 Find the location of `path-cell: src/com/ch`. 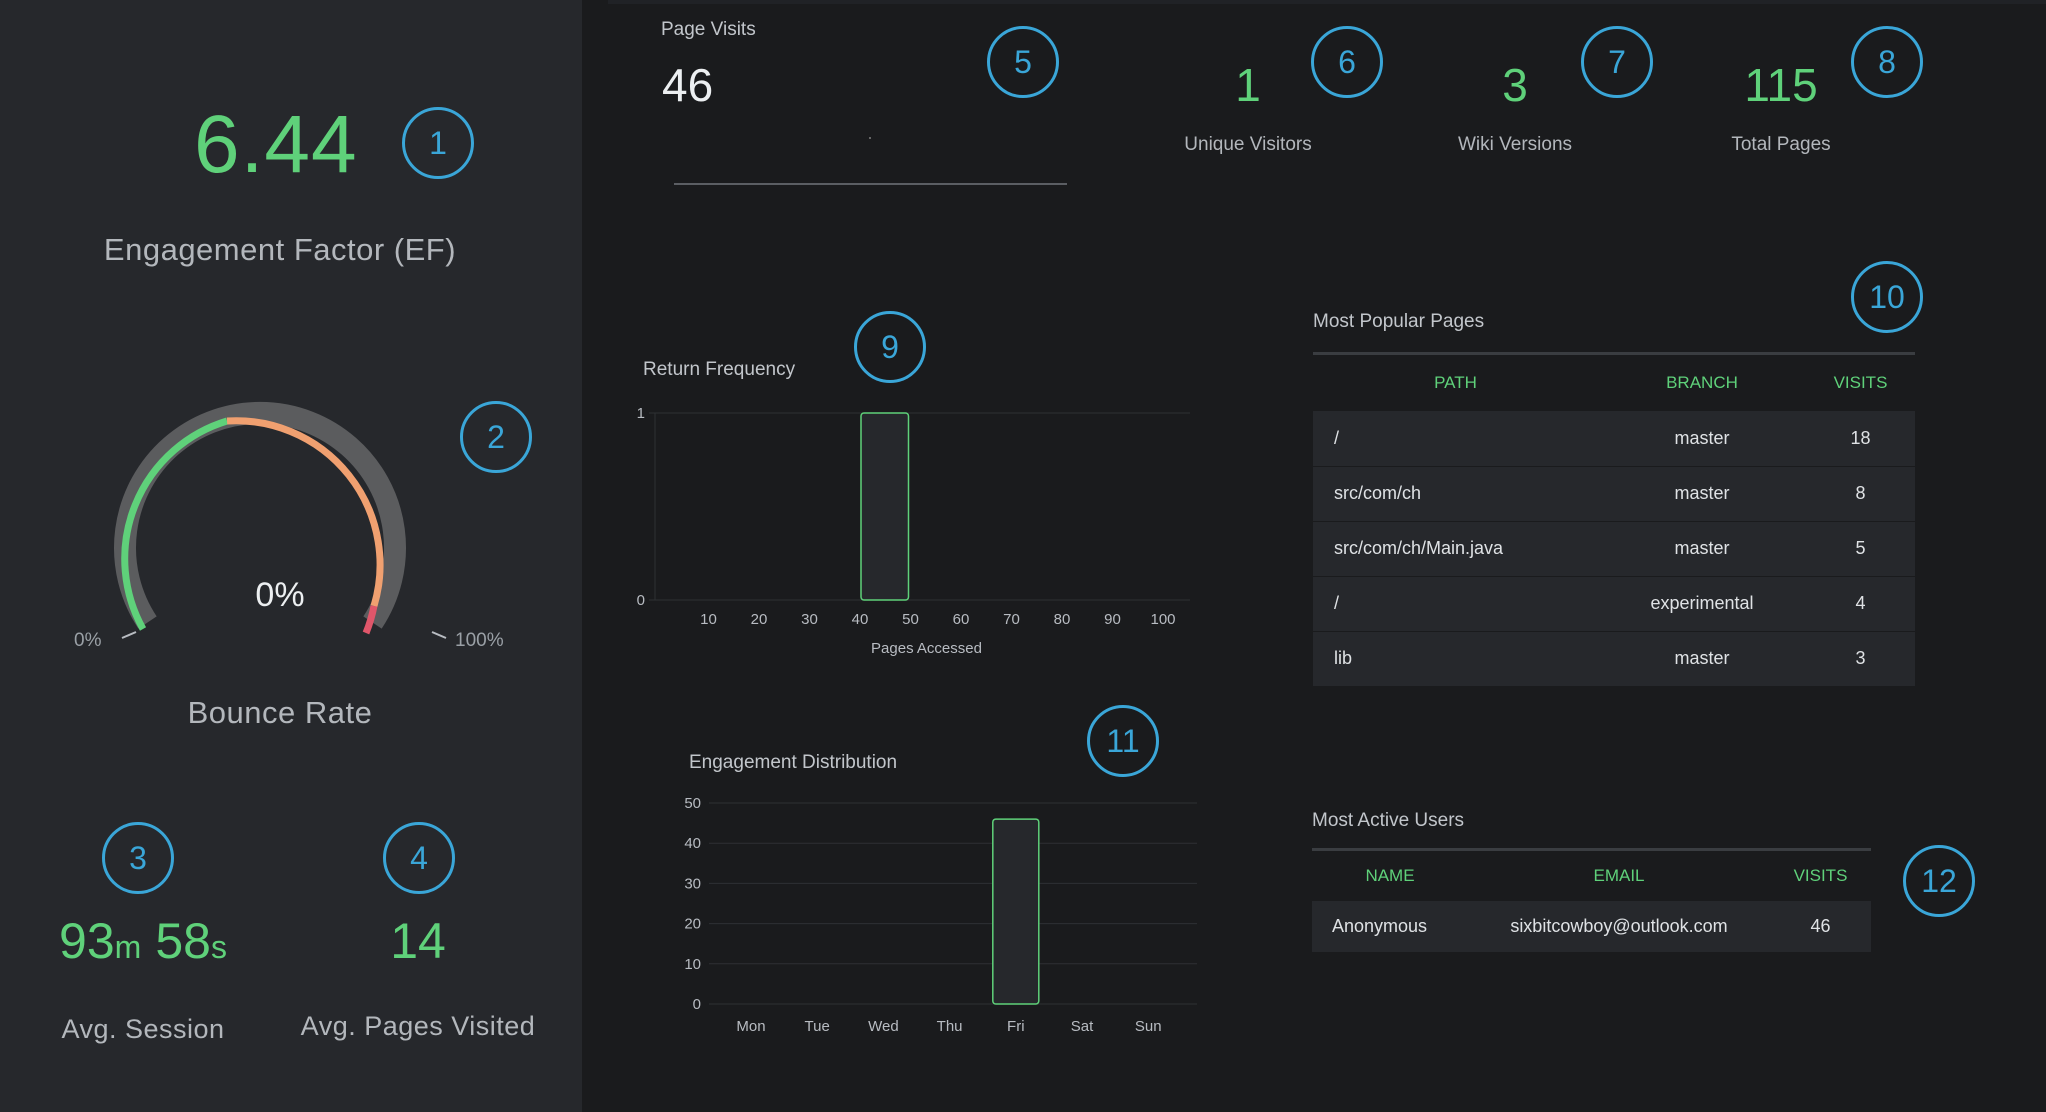

path-cell: src/com/ch is located at coordinates (1455, 494).